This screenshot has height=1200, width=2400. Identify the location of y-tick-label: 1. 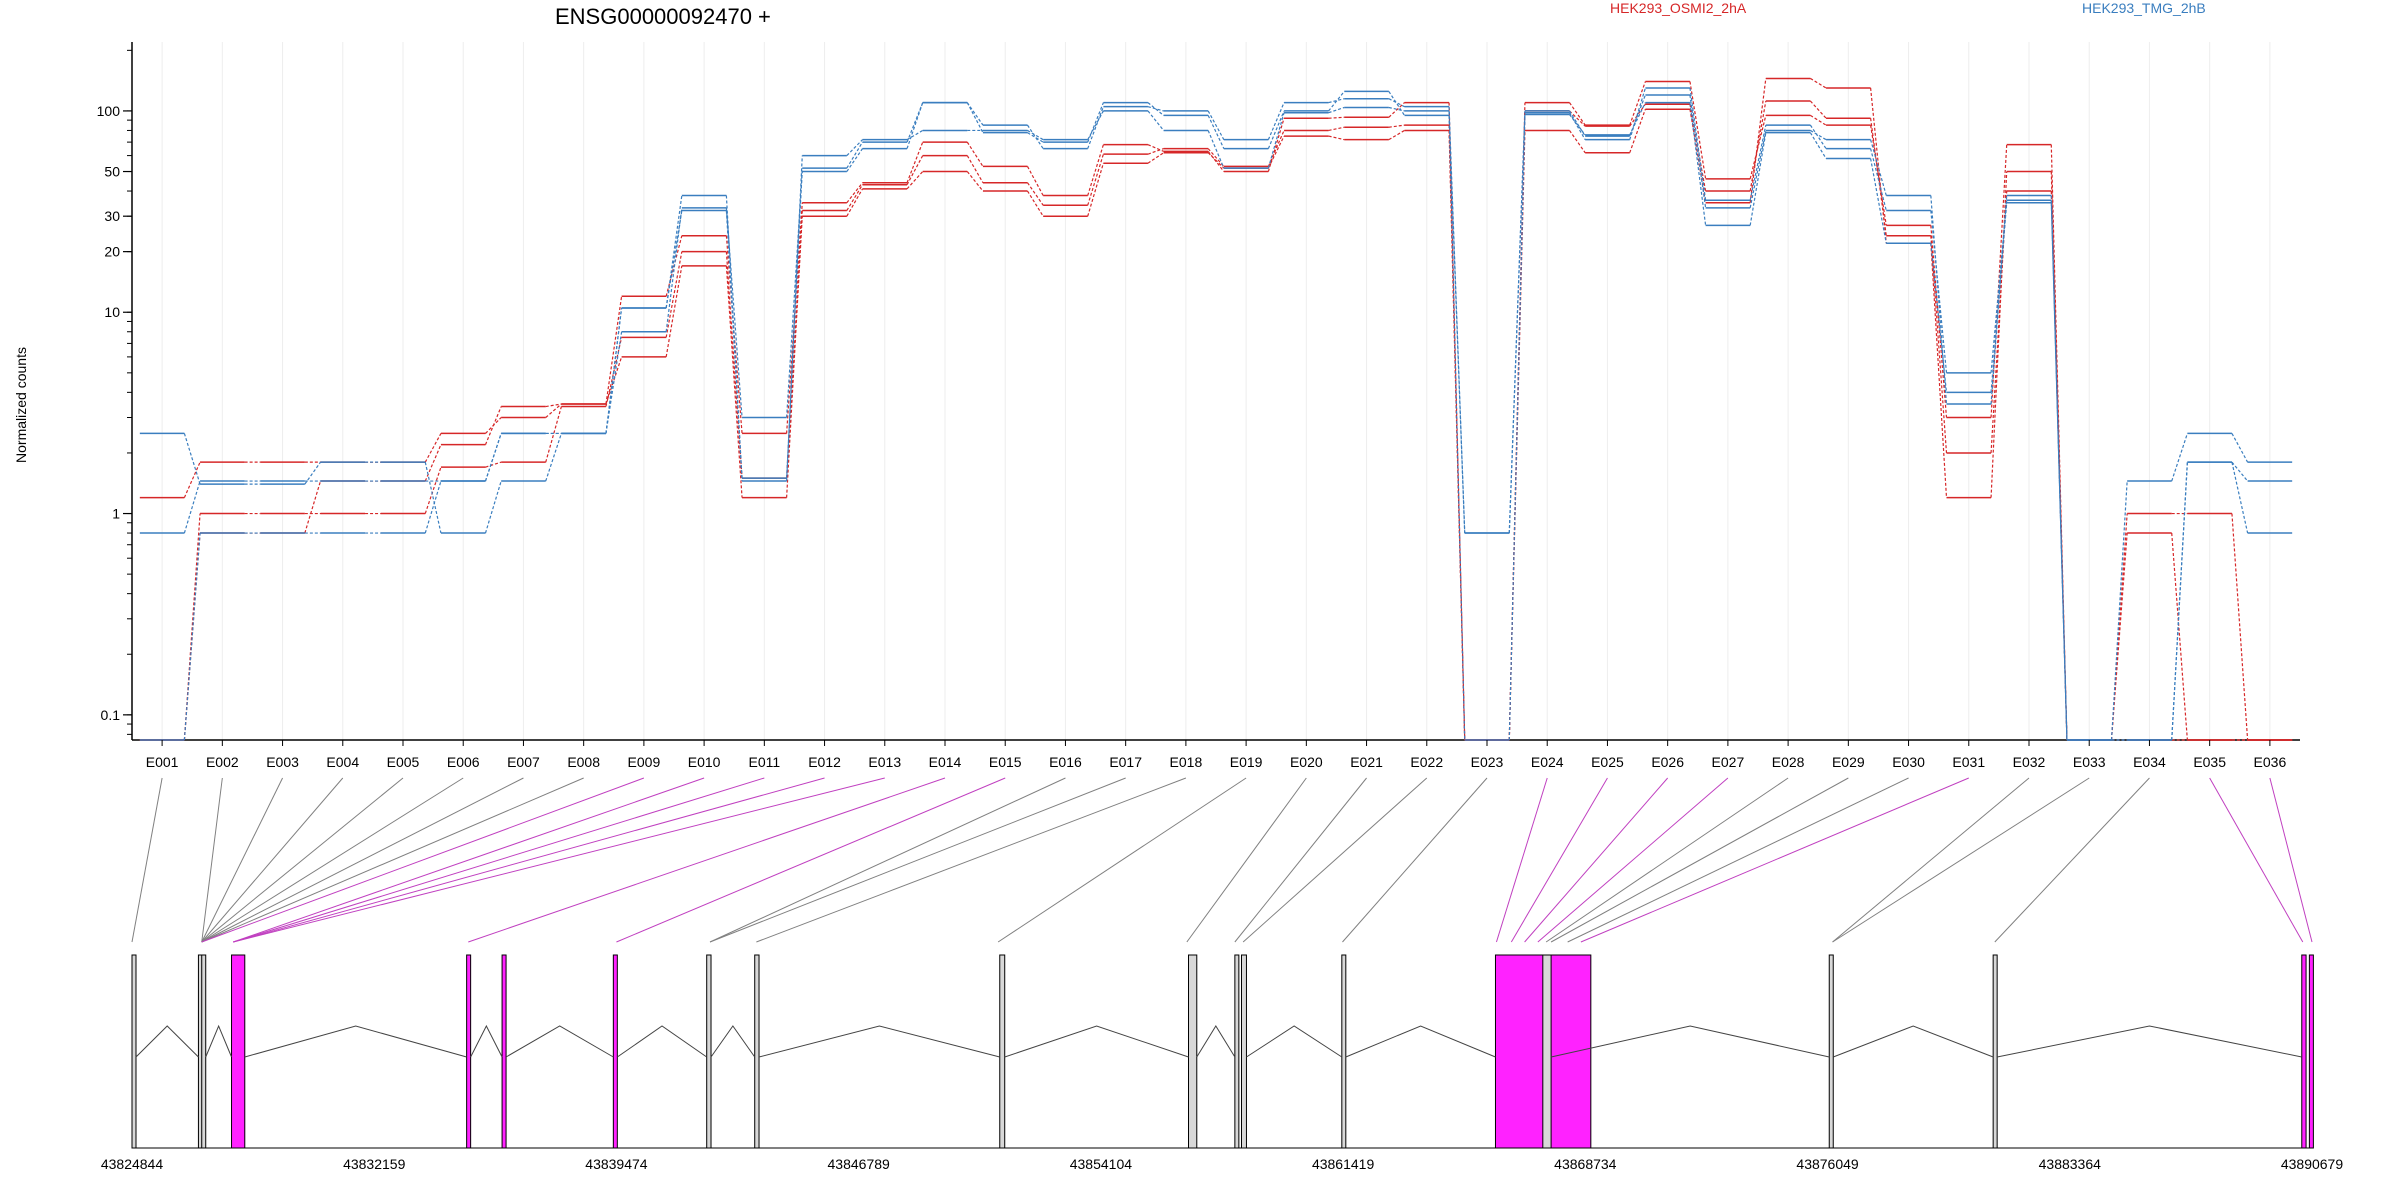
(116, 514).